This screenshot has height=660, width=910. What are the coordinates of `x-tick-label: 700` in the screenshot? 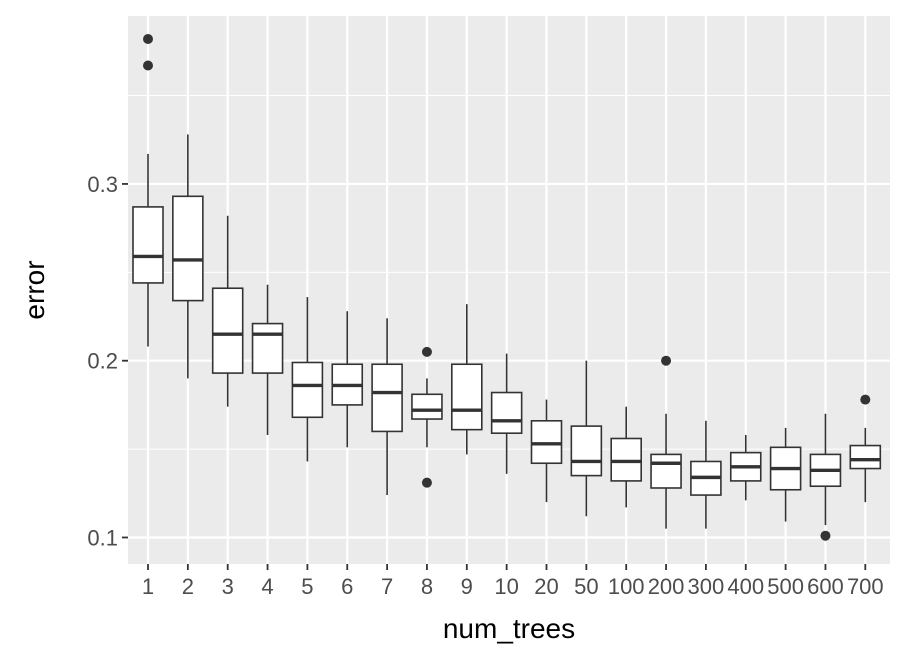 It's located at (865, 586).